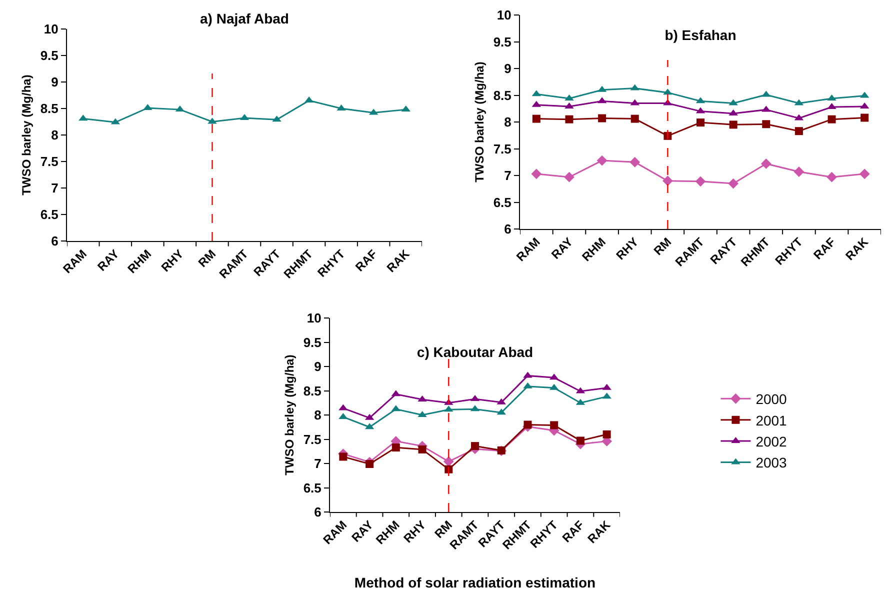 This screenshot has height=596, width=885. What do you see at coordinates (772, 441) in the screenshot?
I see `legend-label: 2002` at bounding box center [772, 441].